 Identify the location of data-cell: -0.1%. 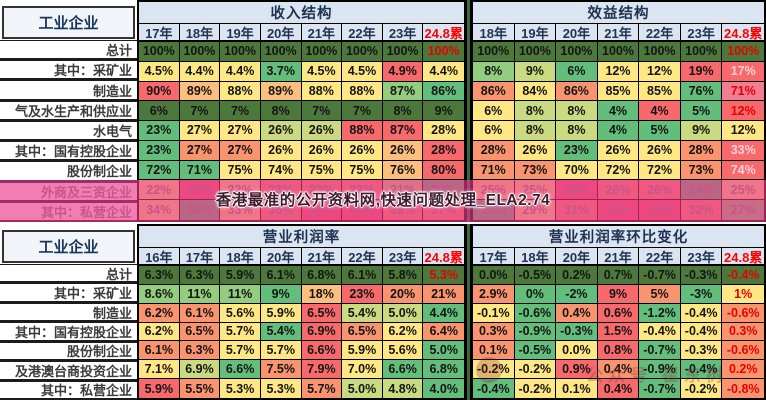
(494, 313).